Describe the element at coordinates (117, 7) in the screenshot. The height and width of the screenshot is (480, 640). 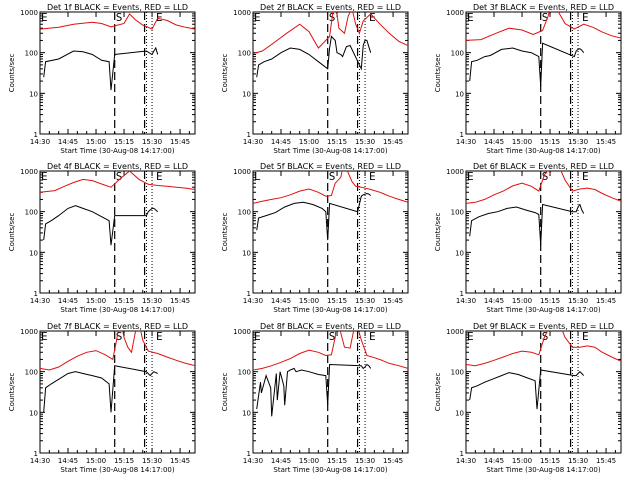
I see `panel-title: Det 1f BLACK = Events, RED = LLD` at that location.